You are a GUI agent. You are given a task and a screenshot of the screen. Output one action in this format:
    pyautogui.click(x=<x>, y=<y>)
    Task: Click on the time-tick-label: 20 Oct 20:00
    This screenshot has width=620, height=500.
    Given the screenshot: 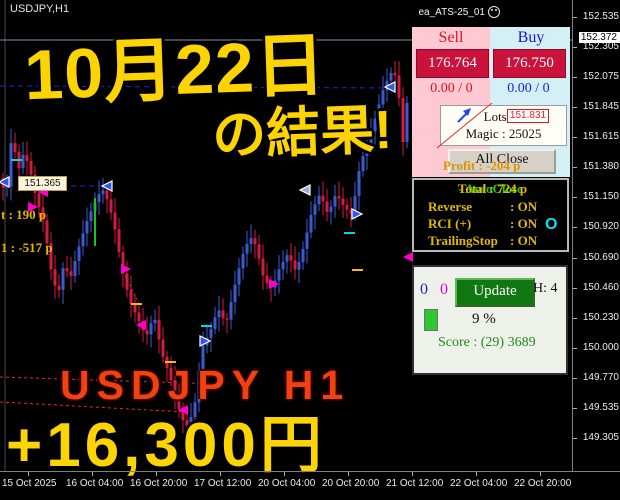 What is the action you would take?
    pyautogui.click(x=351, y=483)
    